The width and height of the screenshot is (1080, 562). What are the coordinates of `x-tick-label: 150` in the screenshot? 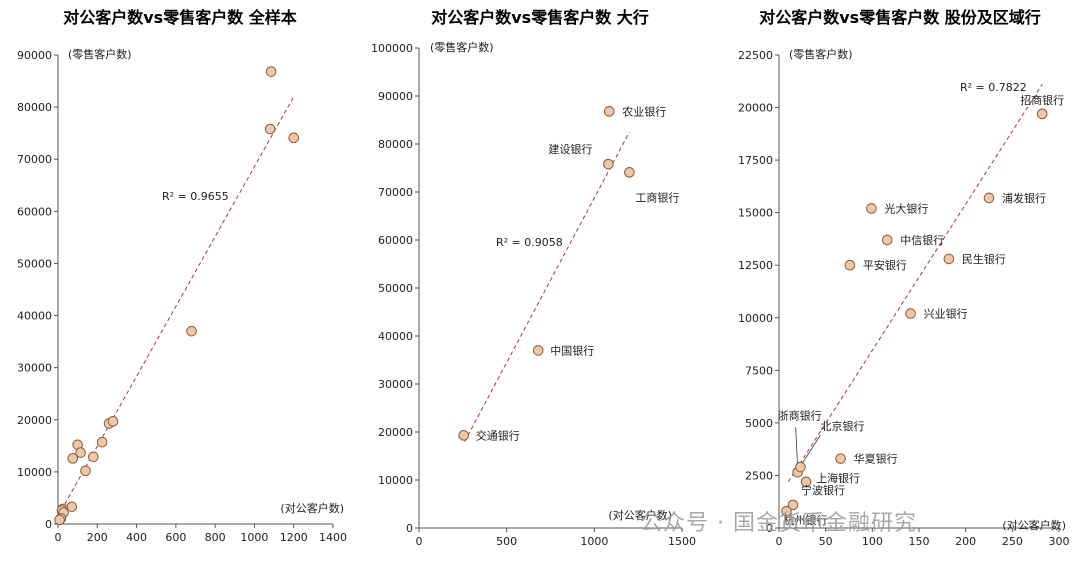 It's located at (919, 541).